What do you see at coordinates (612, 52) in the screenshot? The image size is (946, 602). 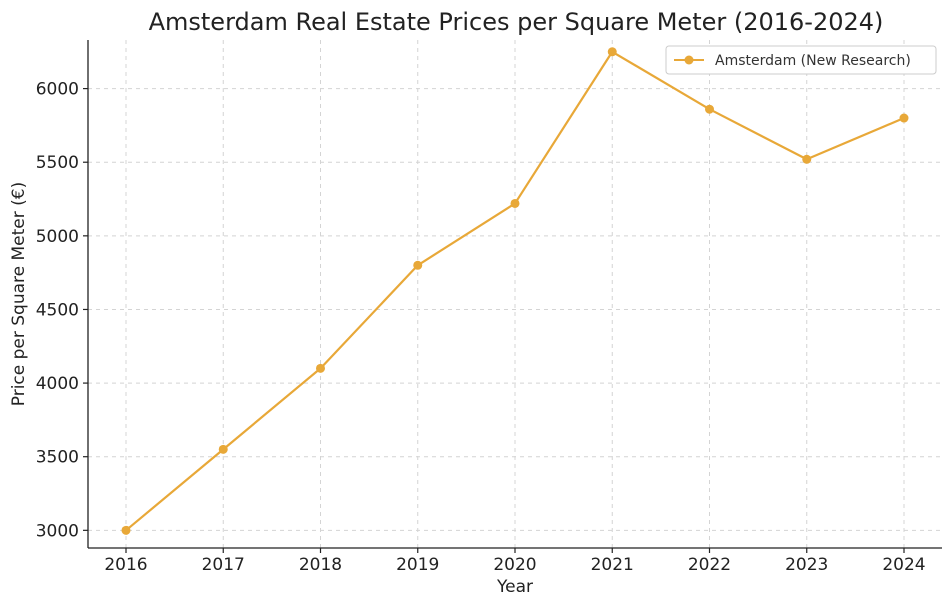 I see `data-point-2021` at bounding box center [612, 52].